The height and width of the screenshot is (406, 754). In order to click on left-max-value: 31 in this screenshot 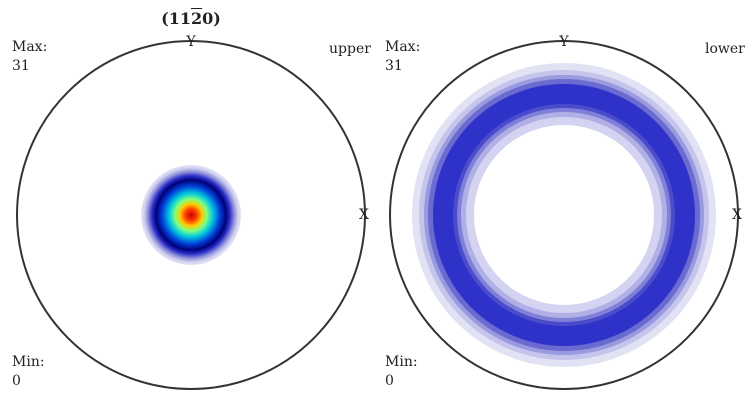, I will do `click(21, 66)`.